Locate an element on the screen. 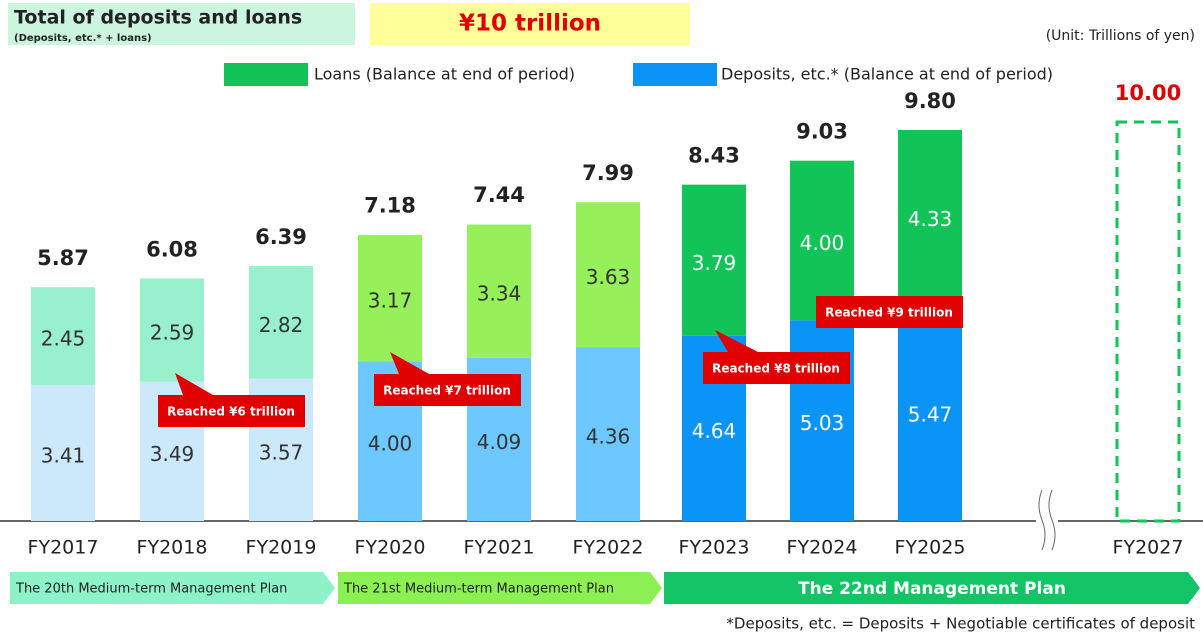 This screenshot has width=1203, height=639. chart-title: Total of deposits and loans is located at coordinates (158, 18).